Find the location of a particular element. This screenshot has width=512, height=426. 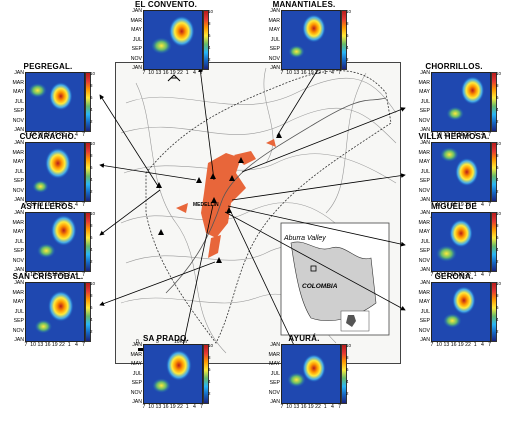

month-tick-label: MAY is located at coordinates (18, 92).